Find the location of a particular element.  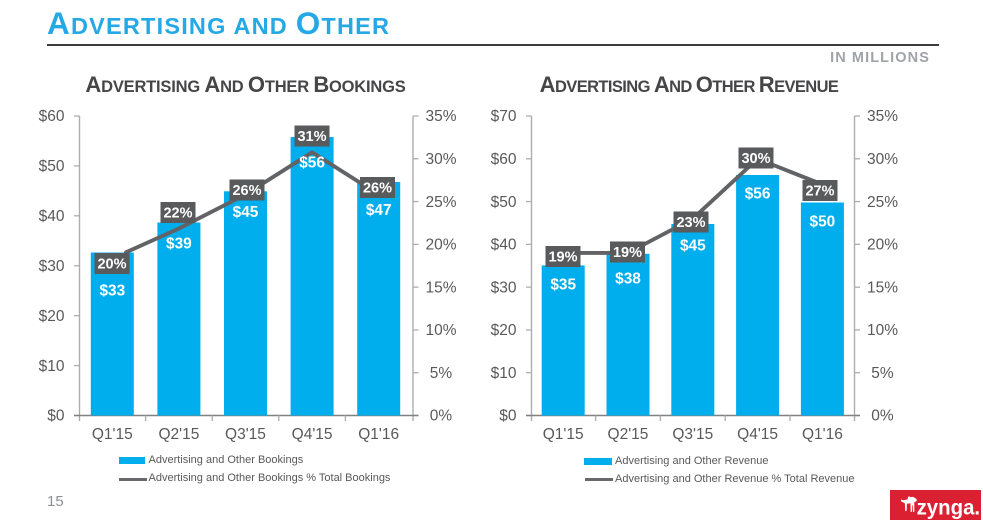

svg-text: 22% is located at coordinates (177, 214).